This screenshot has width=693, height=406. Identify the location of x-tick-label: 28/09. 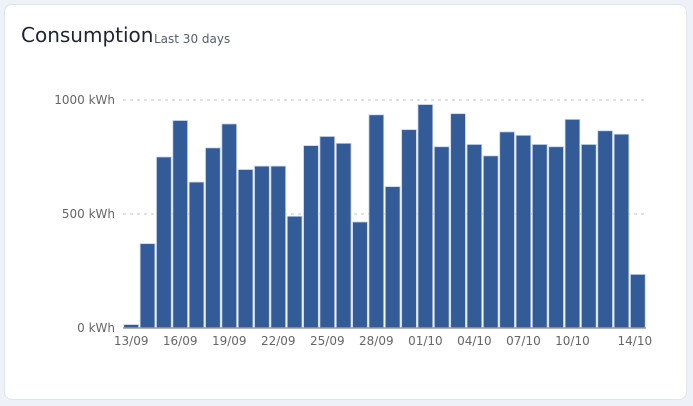
(376, 341).